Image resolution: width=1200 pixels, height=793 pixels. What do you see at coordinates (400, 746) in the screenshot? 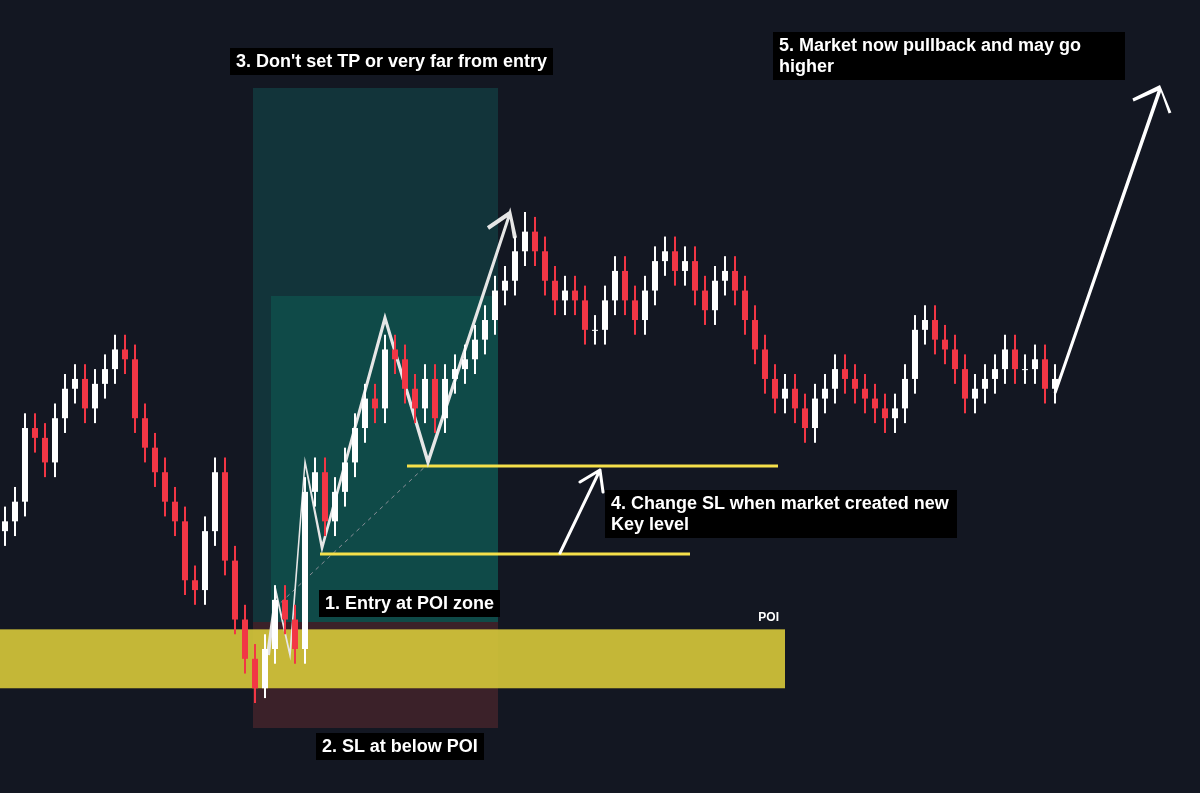
I see `text: 2. SL at below POI` at bounding box center [400, 746].